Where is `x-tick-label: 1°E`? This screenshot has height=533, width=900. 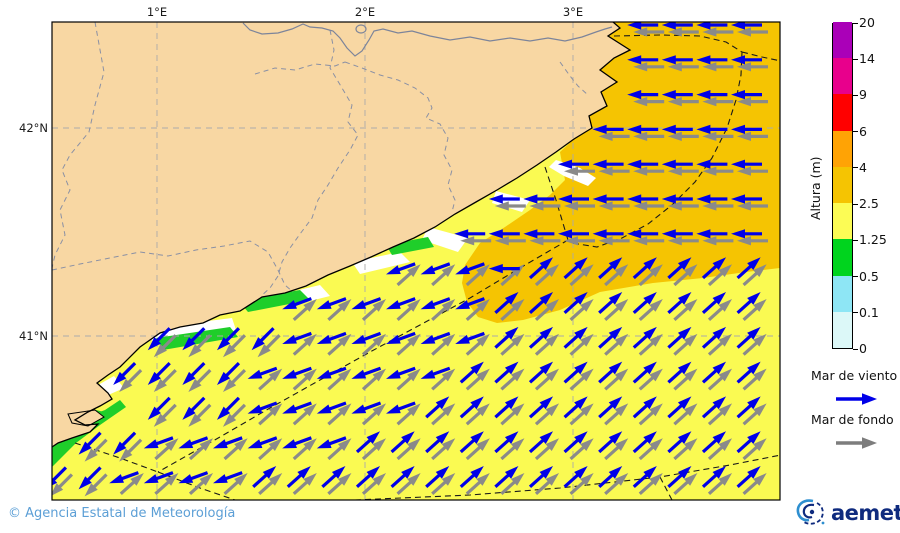 x-tick-label: 1°E is located at coordinates (157, 12).